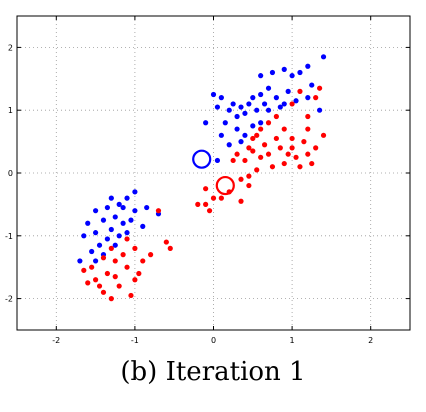 This screenshot has width=426, height=412. I want to click on x-tick-label: -2, so click(56, 340).